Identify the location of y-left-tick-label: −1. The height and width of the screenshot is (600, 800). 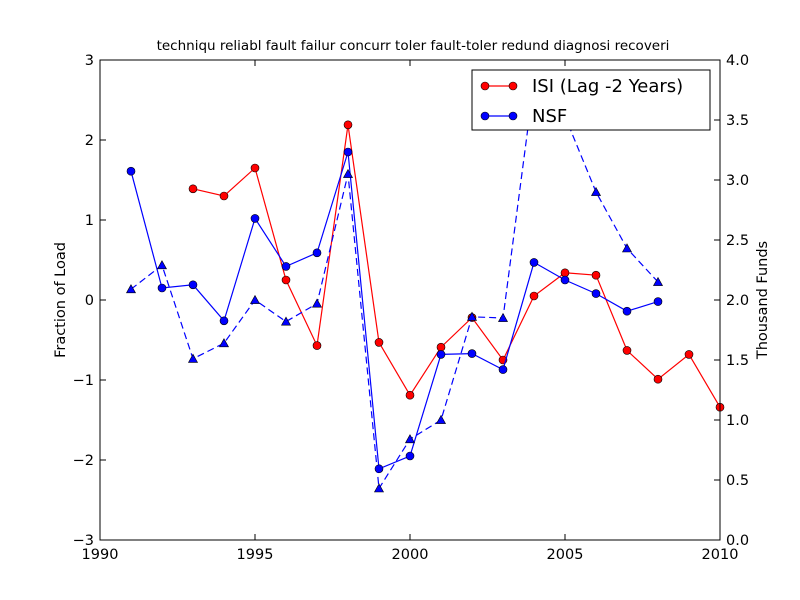
(83, 381).